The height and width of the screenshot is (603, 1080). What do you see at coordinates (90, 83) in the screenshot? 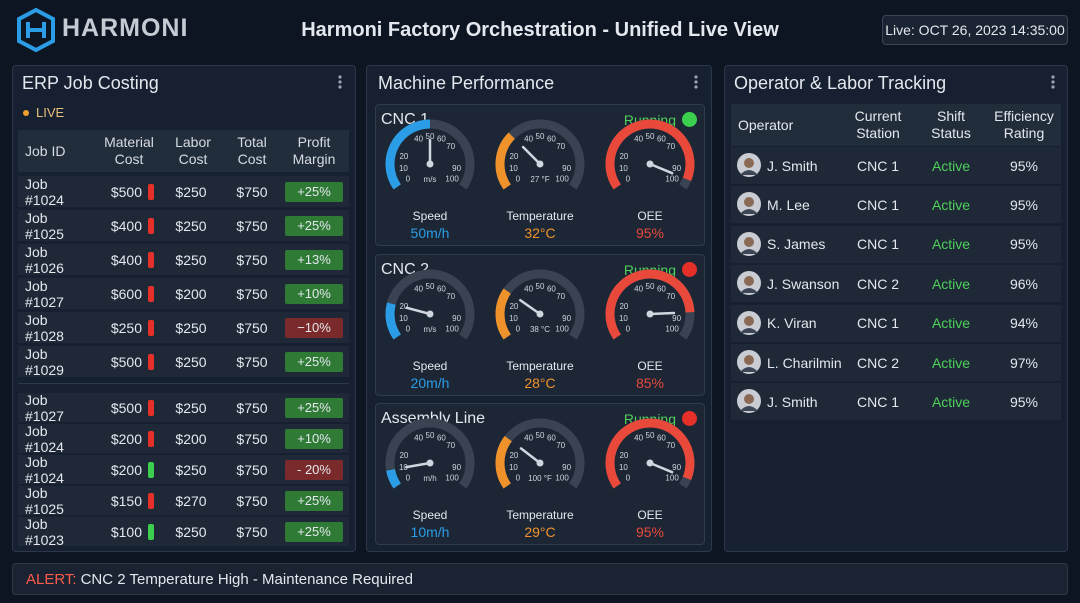
I see `panel-title: ERP Job Costing` at bounding box center [90, 83].